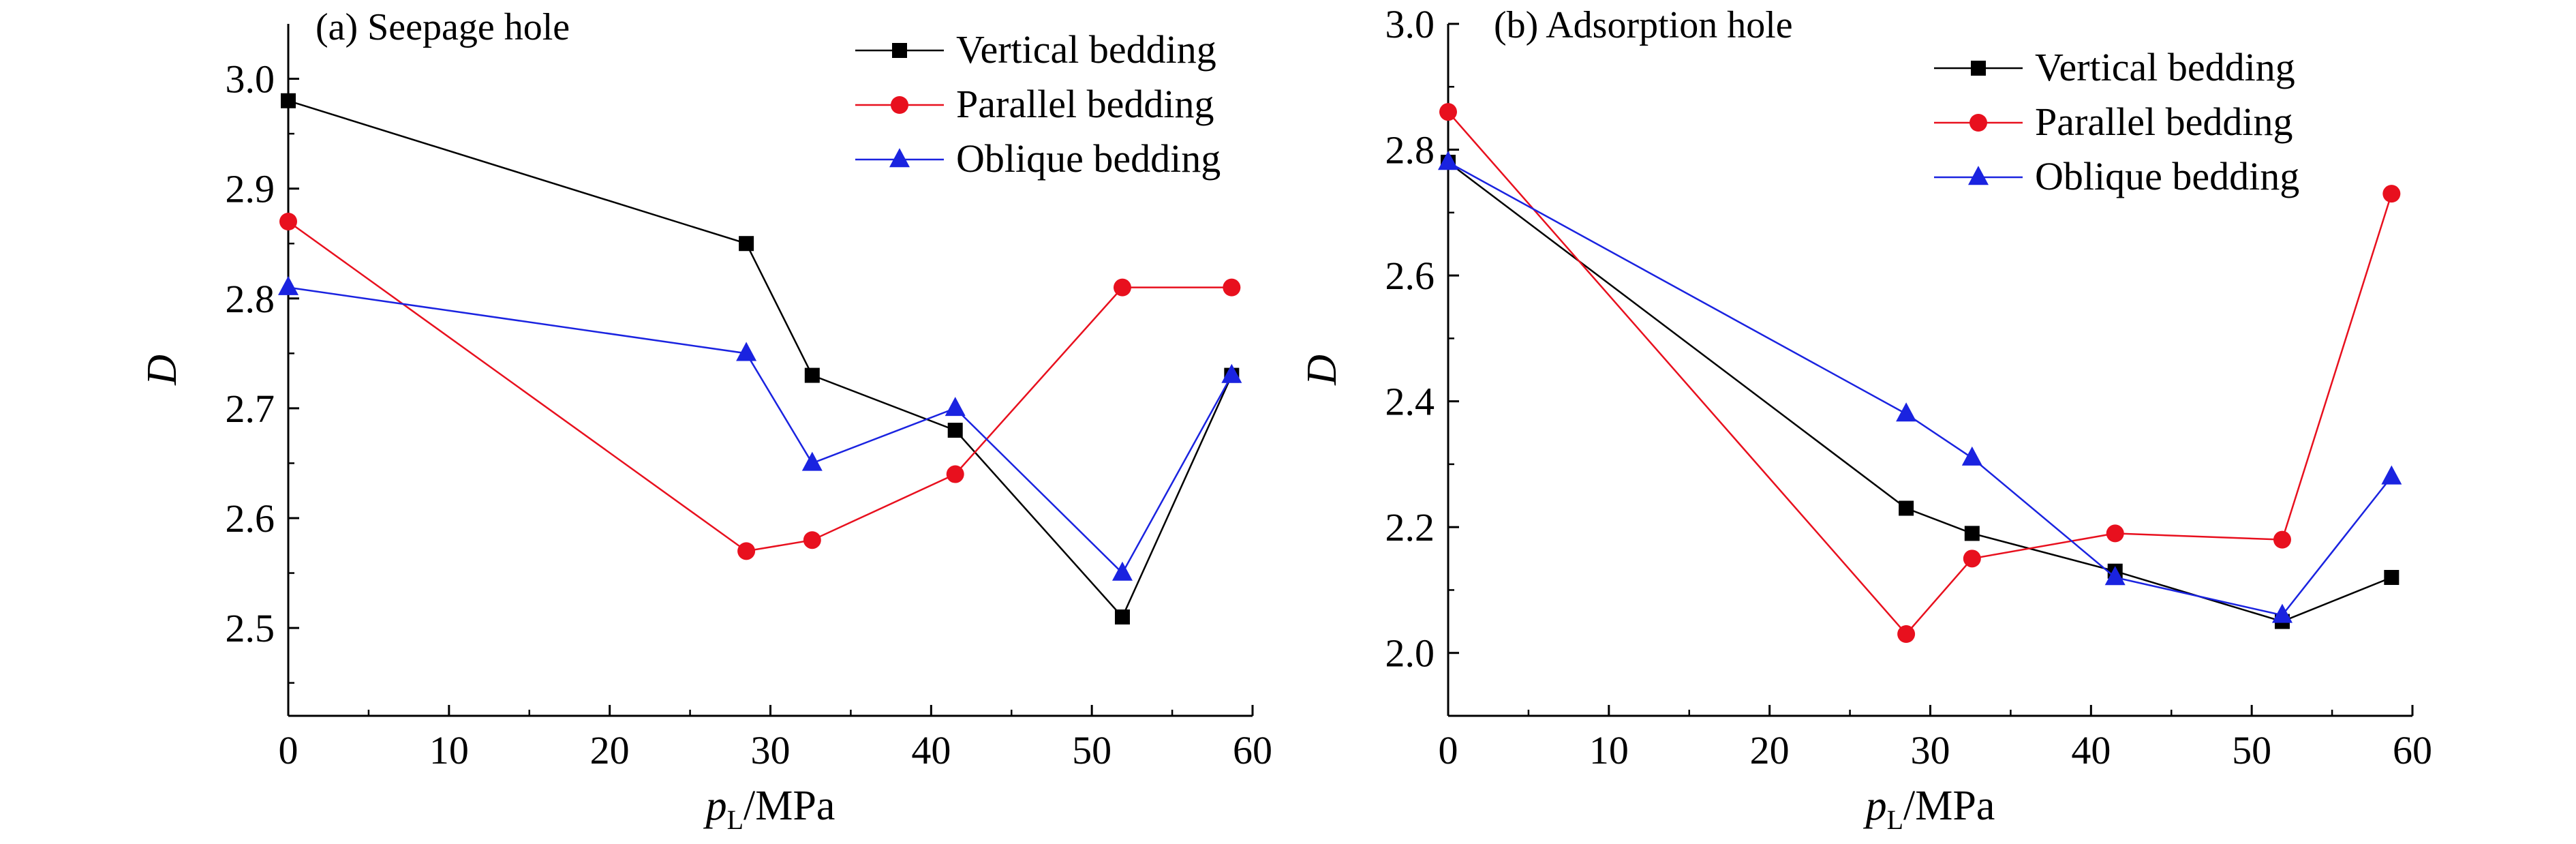 Image resolution: width=2576 pixels, height=844 pixels. I want to click on panel-title: (b) Adsorption hole, so click(1644, 25).